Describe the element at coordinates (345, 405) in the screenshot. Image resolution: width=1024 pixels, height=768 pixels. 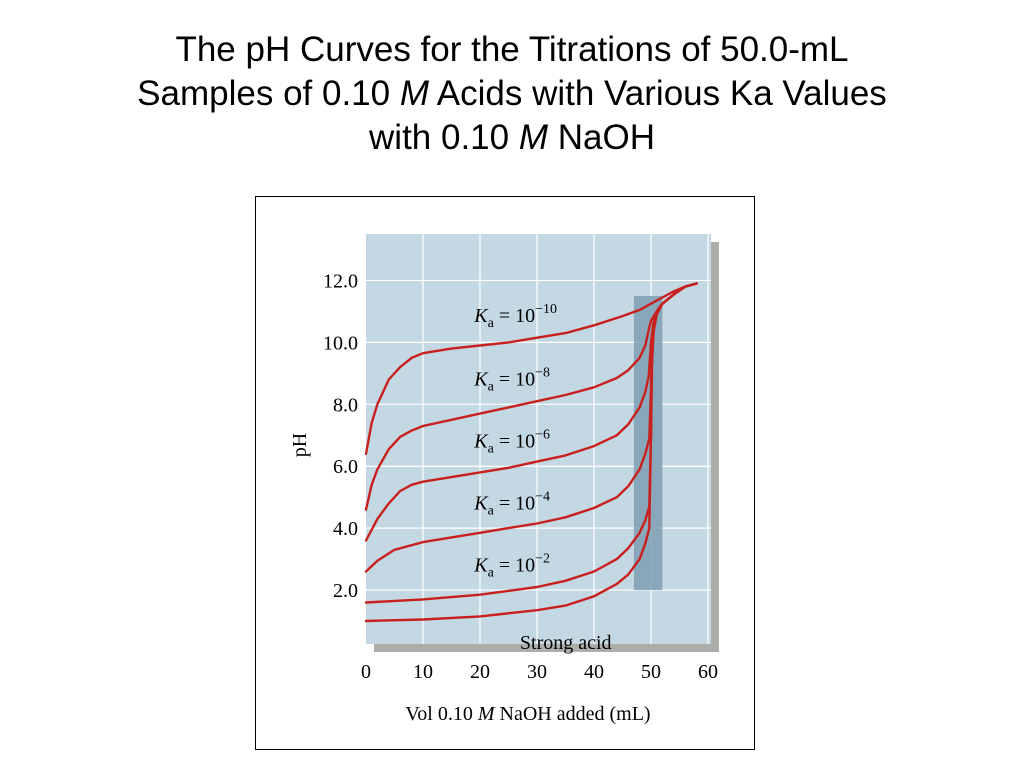
I see `y-tick-label-3: 8.0` at that location.